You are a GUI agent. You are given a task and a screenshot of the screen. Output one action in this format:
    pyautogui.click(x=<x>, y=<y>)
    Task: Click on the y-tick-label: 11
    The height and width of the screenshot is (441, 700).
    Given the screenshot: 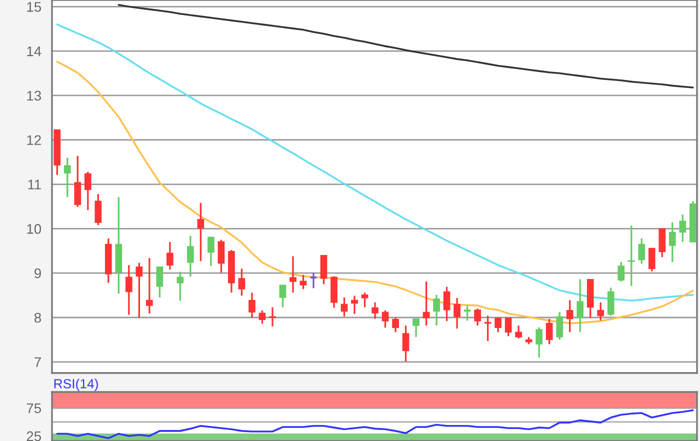 What is the action you would take?
    pyautogui.click(x=34, y=185)
    